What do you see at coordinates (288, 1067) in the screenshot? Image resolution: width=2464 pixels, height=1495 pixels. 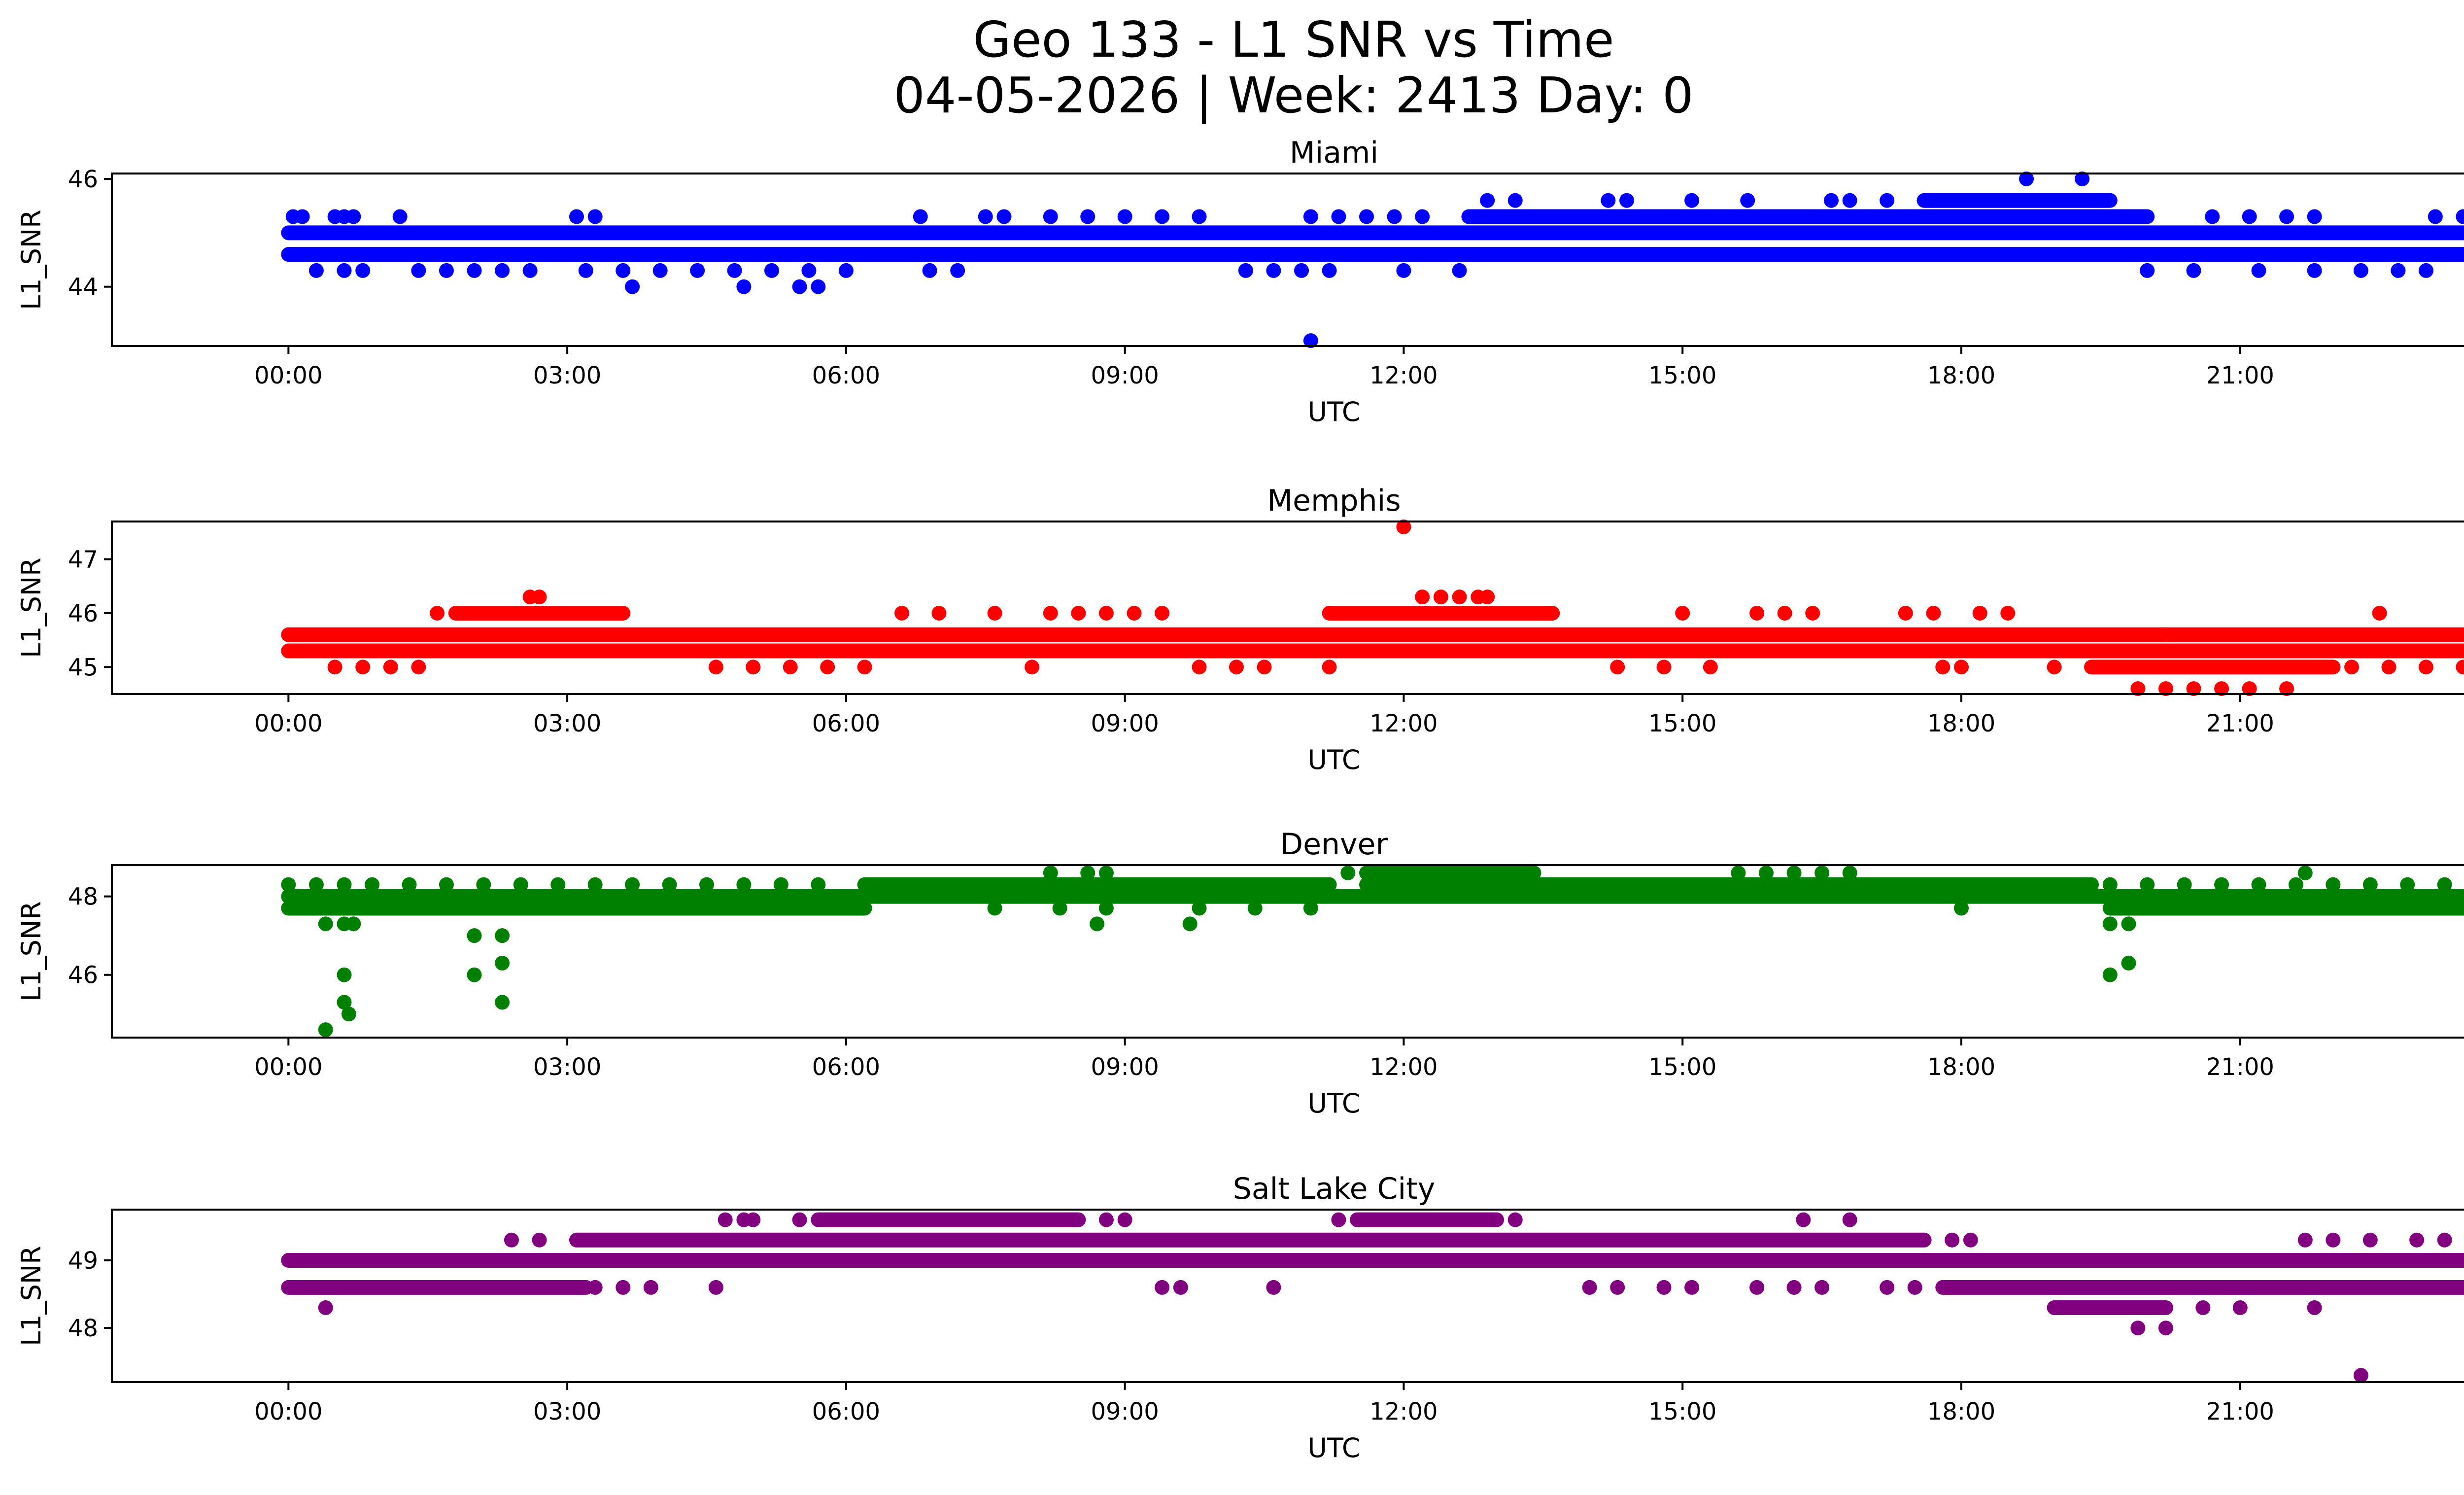 I see `x-tick-label: 00:00` at bounding box center [288, 1067].